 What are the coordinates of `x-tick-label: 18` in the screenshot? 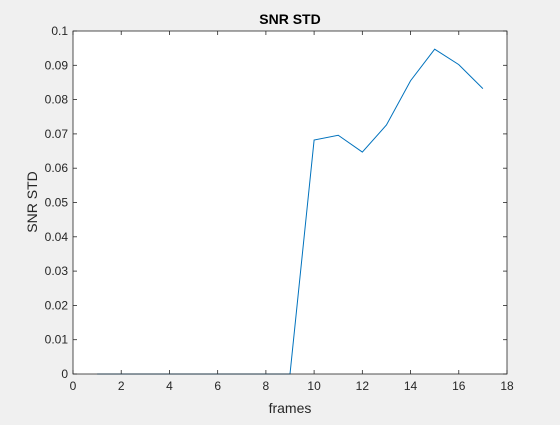 It's located at (507, 386).